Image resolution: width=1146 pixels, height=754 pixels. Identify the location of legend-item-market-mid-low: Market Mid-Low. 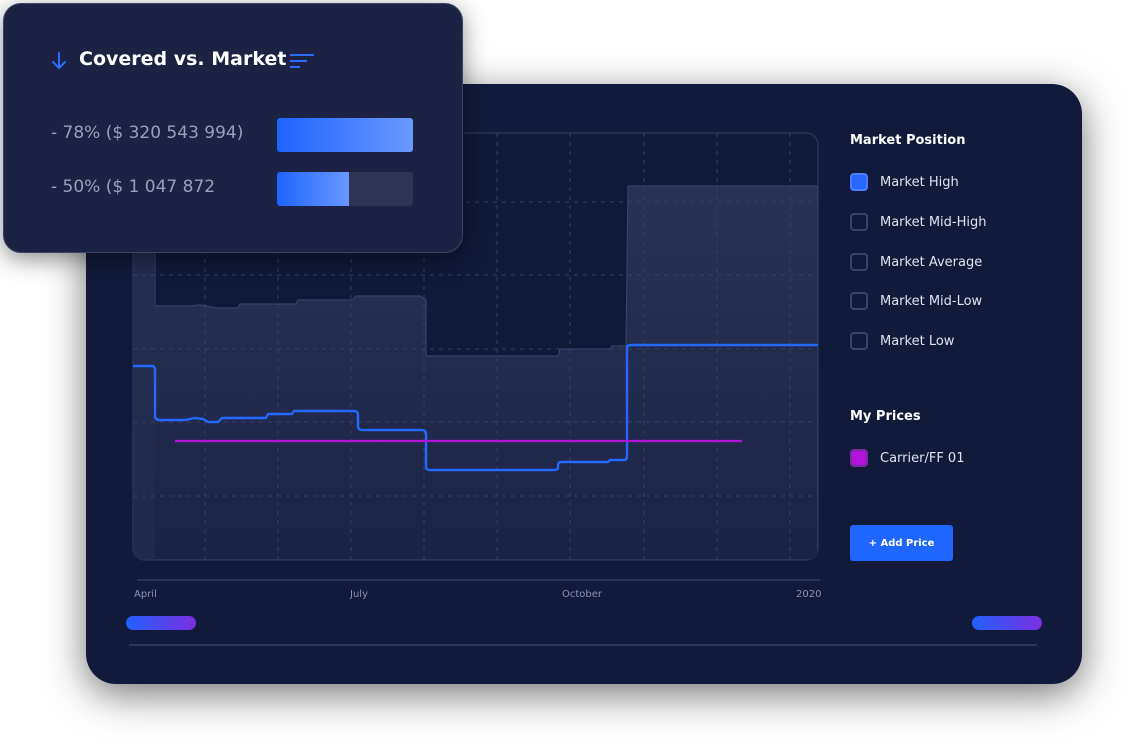
(916, 301).